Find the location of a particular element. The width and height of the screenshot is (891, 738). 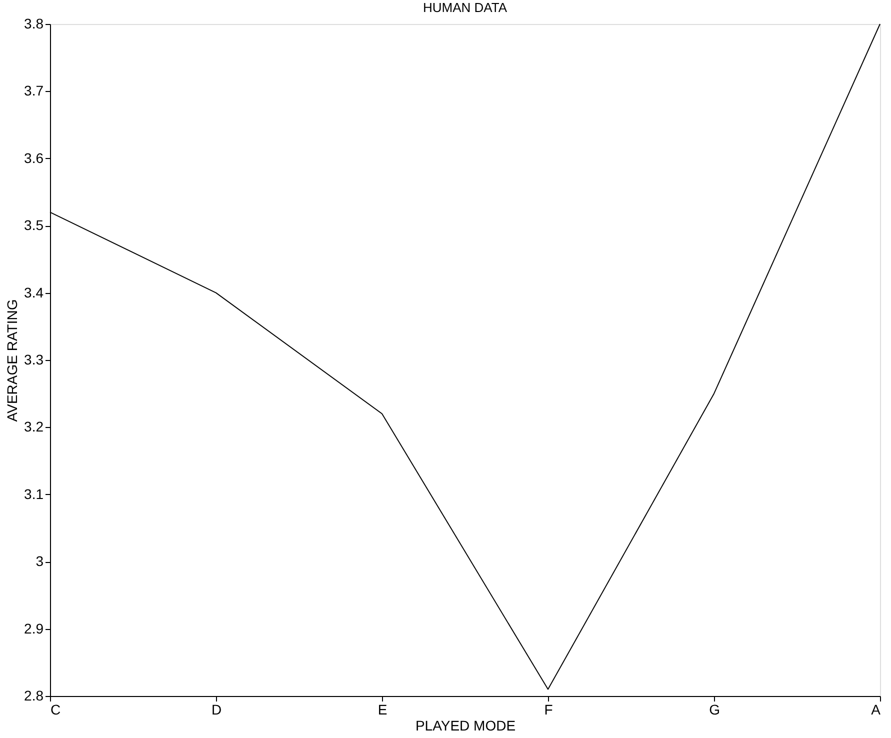

y-tick-label: 3.1 is located at coordinates (34, 494).